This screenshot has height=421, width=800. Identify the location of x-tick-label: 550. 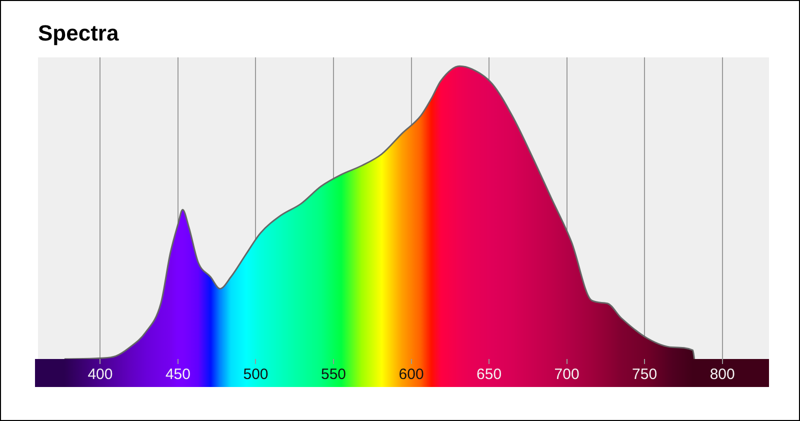
(333, 375).